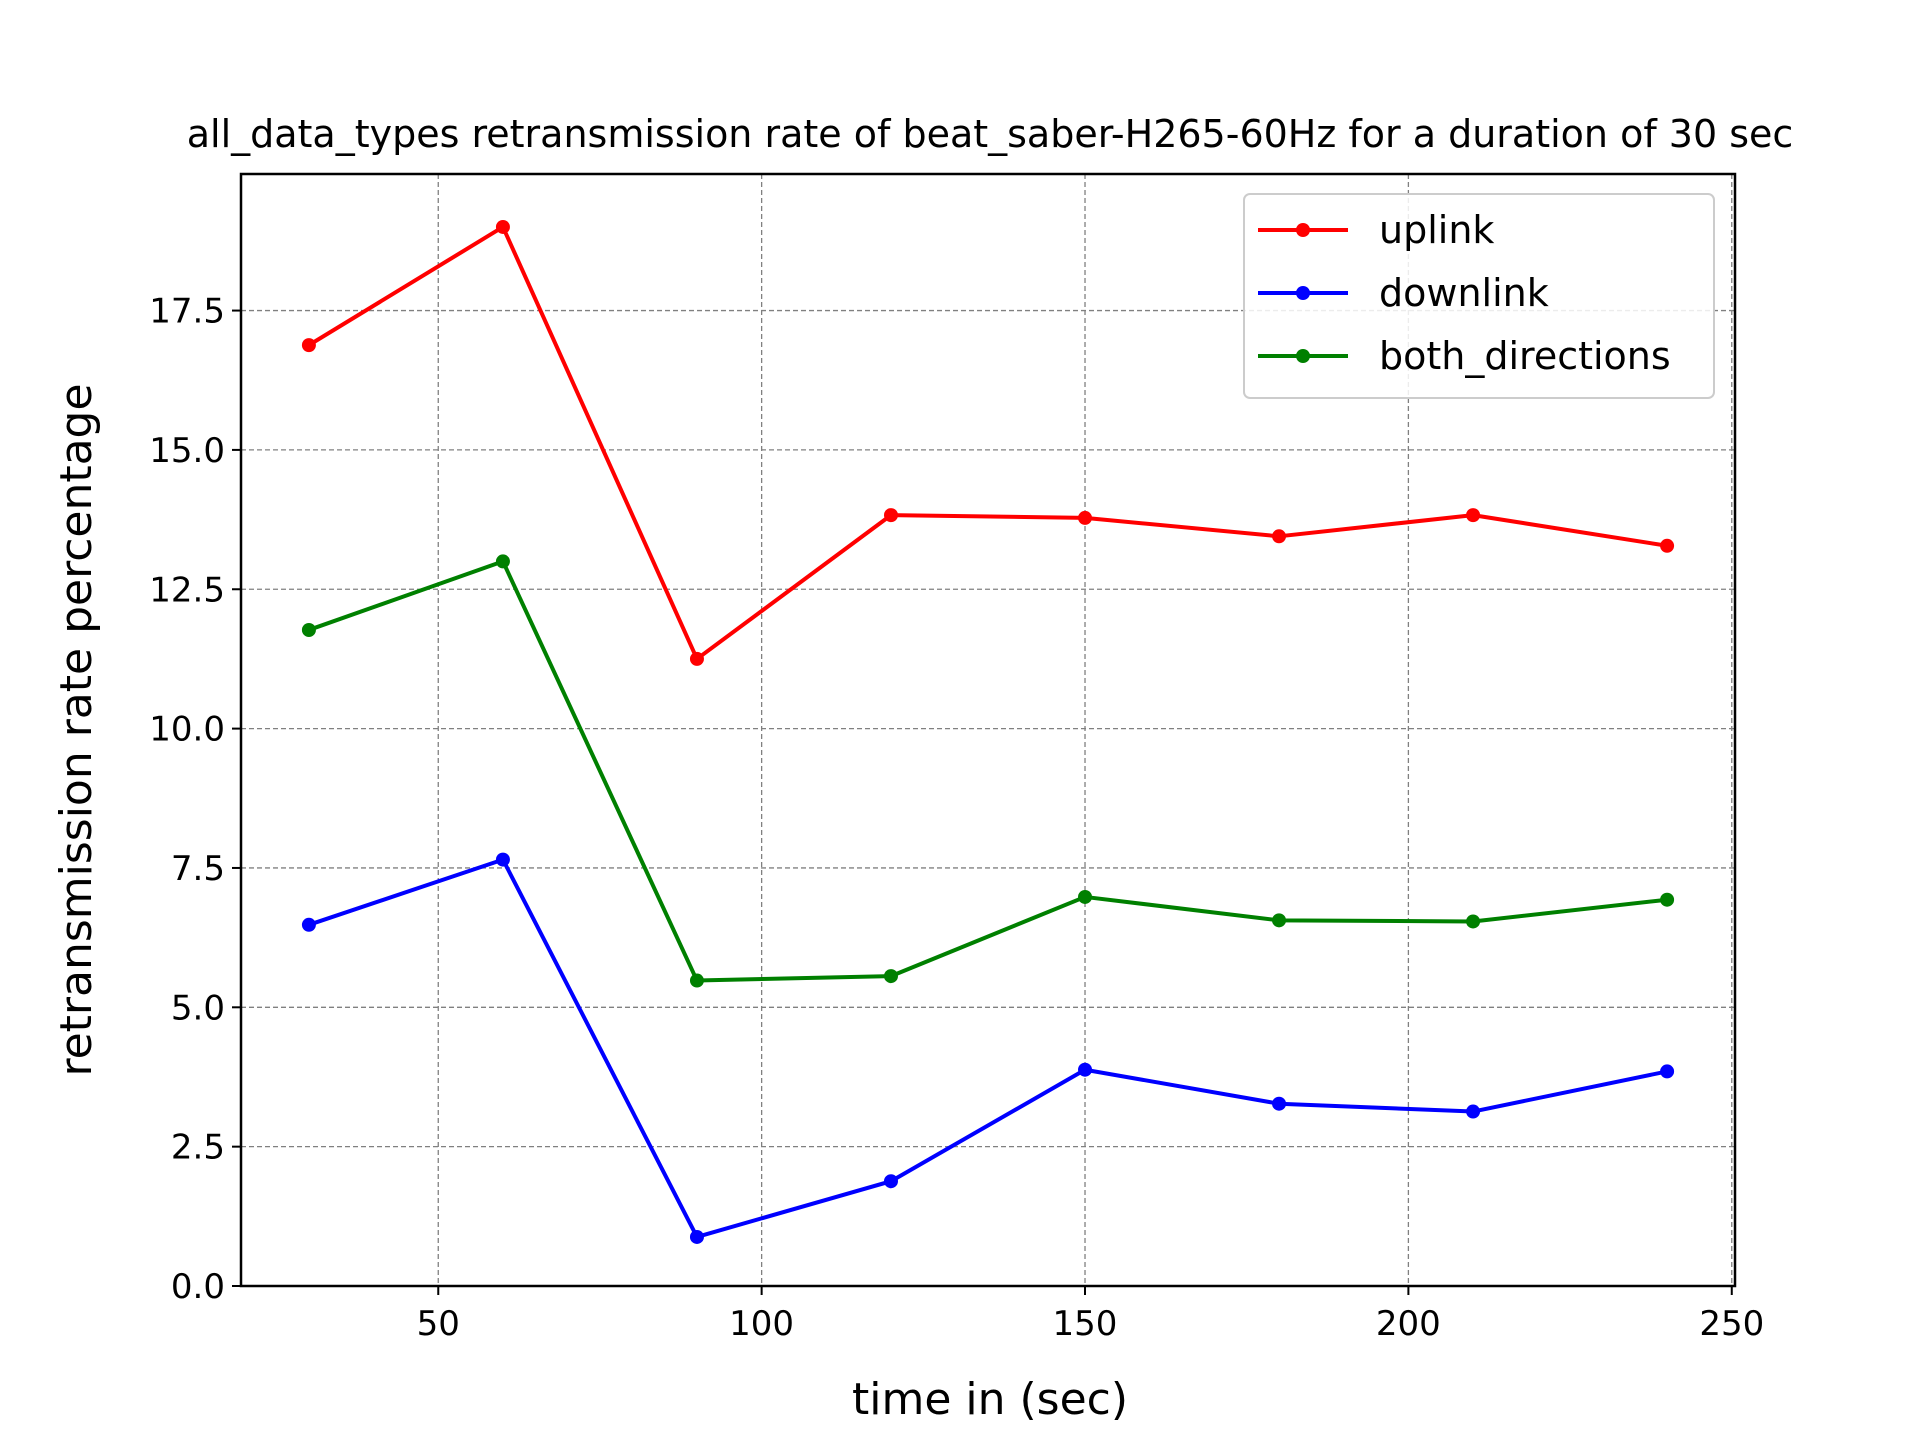 This screenshot has height=1440, width=1920. Describe the element at coordinates (198, 1148) in the screenshot. I see `y-tick-label: 2.5` at that location.